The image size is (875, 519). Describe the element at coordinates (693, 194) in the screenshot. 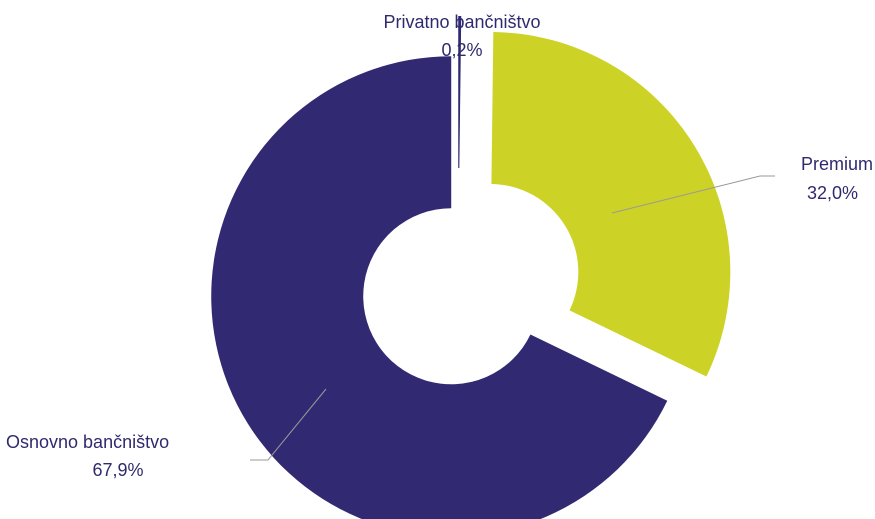

I see `leader-line-premium` at that location.